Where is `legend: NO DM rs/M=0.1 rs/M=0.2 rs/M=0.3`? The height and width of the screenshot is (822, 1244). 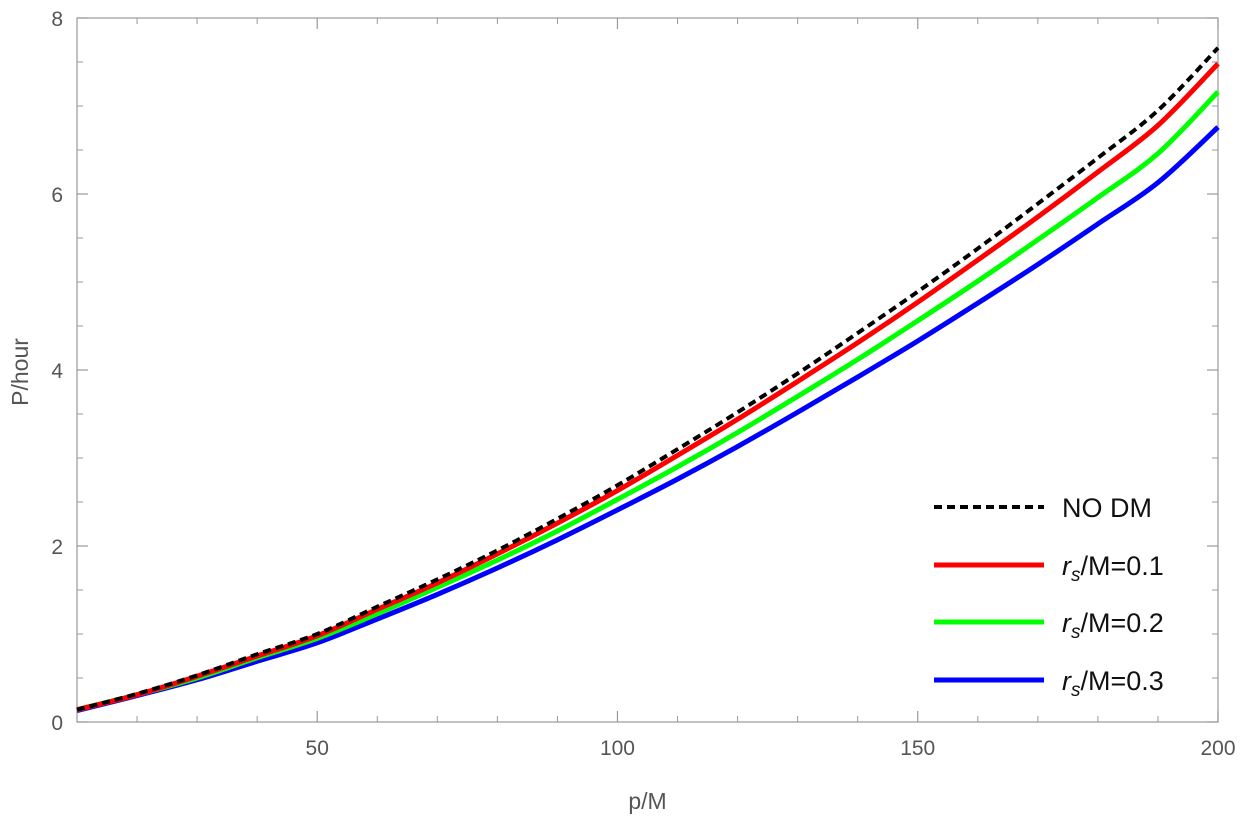 legend: NO DM rs/M=0.1 rs/M=0.2 rs/M=0.3 is located at coordinates (1049, 597).